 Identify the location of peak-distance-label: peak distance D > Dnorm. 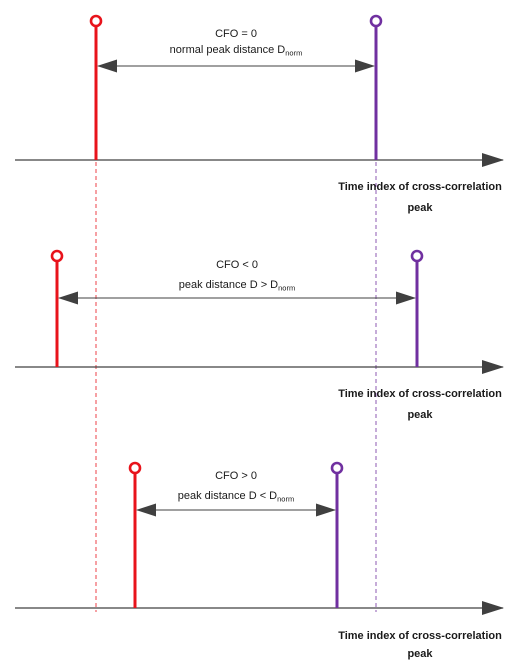
(237, 286).